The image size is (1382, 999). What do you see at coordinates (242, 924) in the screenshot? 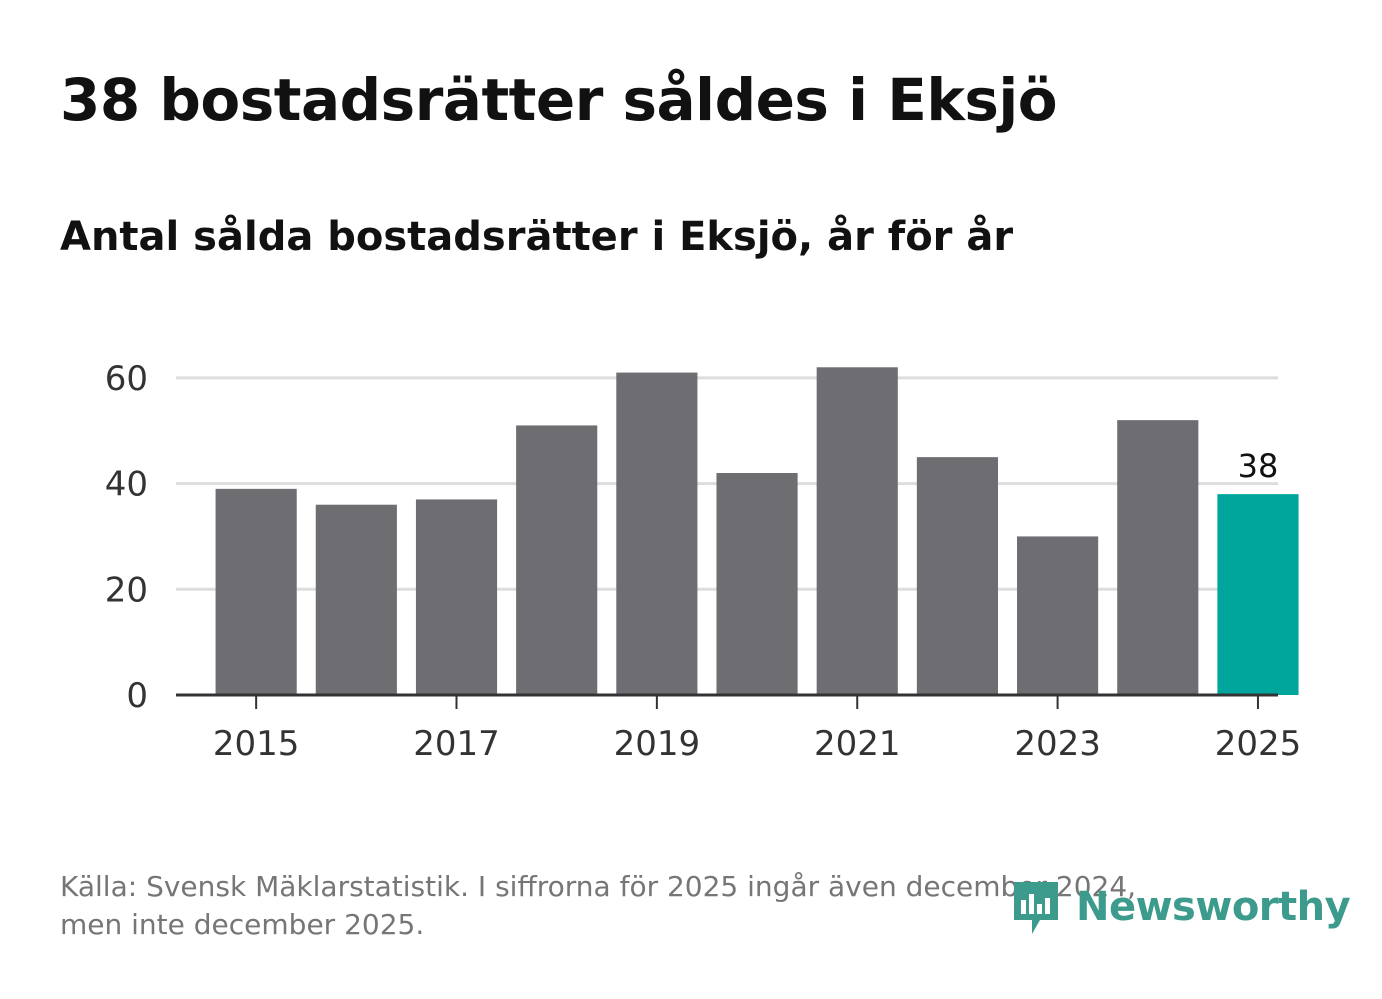
I see `footnote-line-2: men inte december 2025.` at bounding box center [242, 924].